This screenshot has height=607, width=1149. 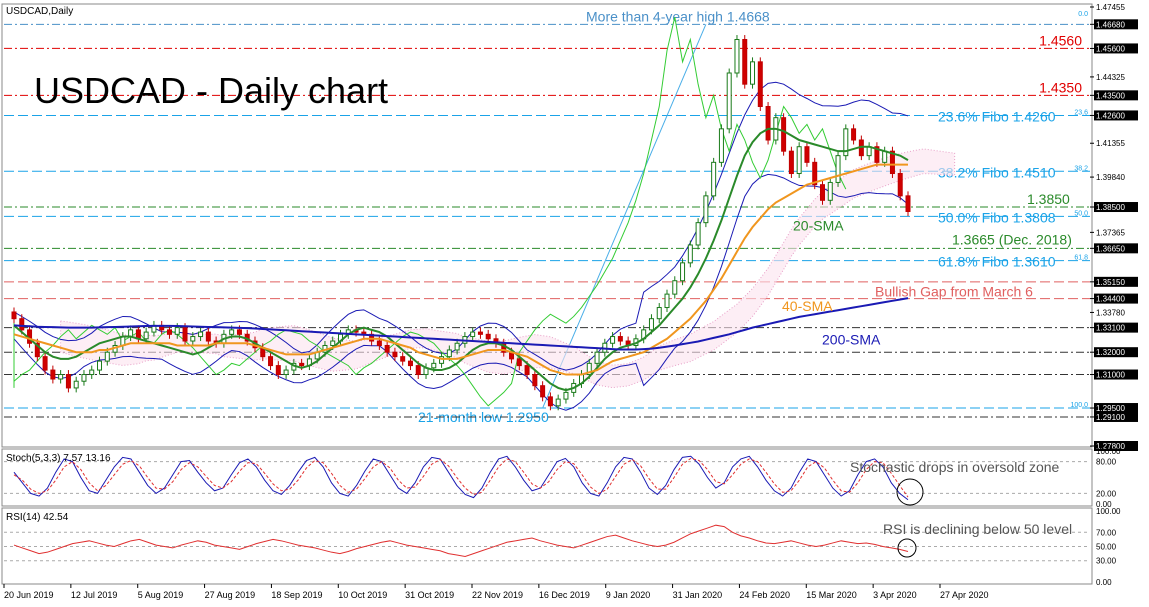 I want to click on stoch-line, so click(x=461, y=478).